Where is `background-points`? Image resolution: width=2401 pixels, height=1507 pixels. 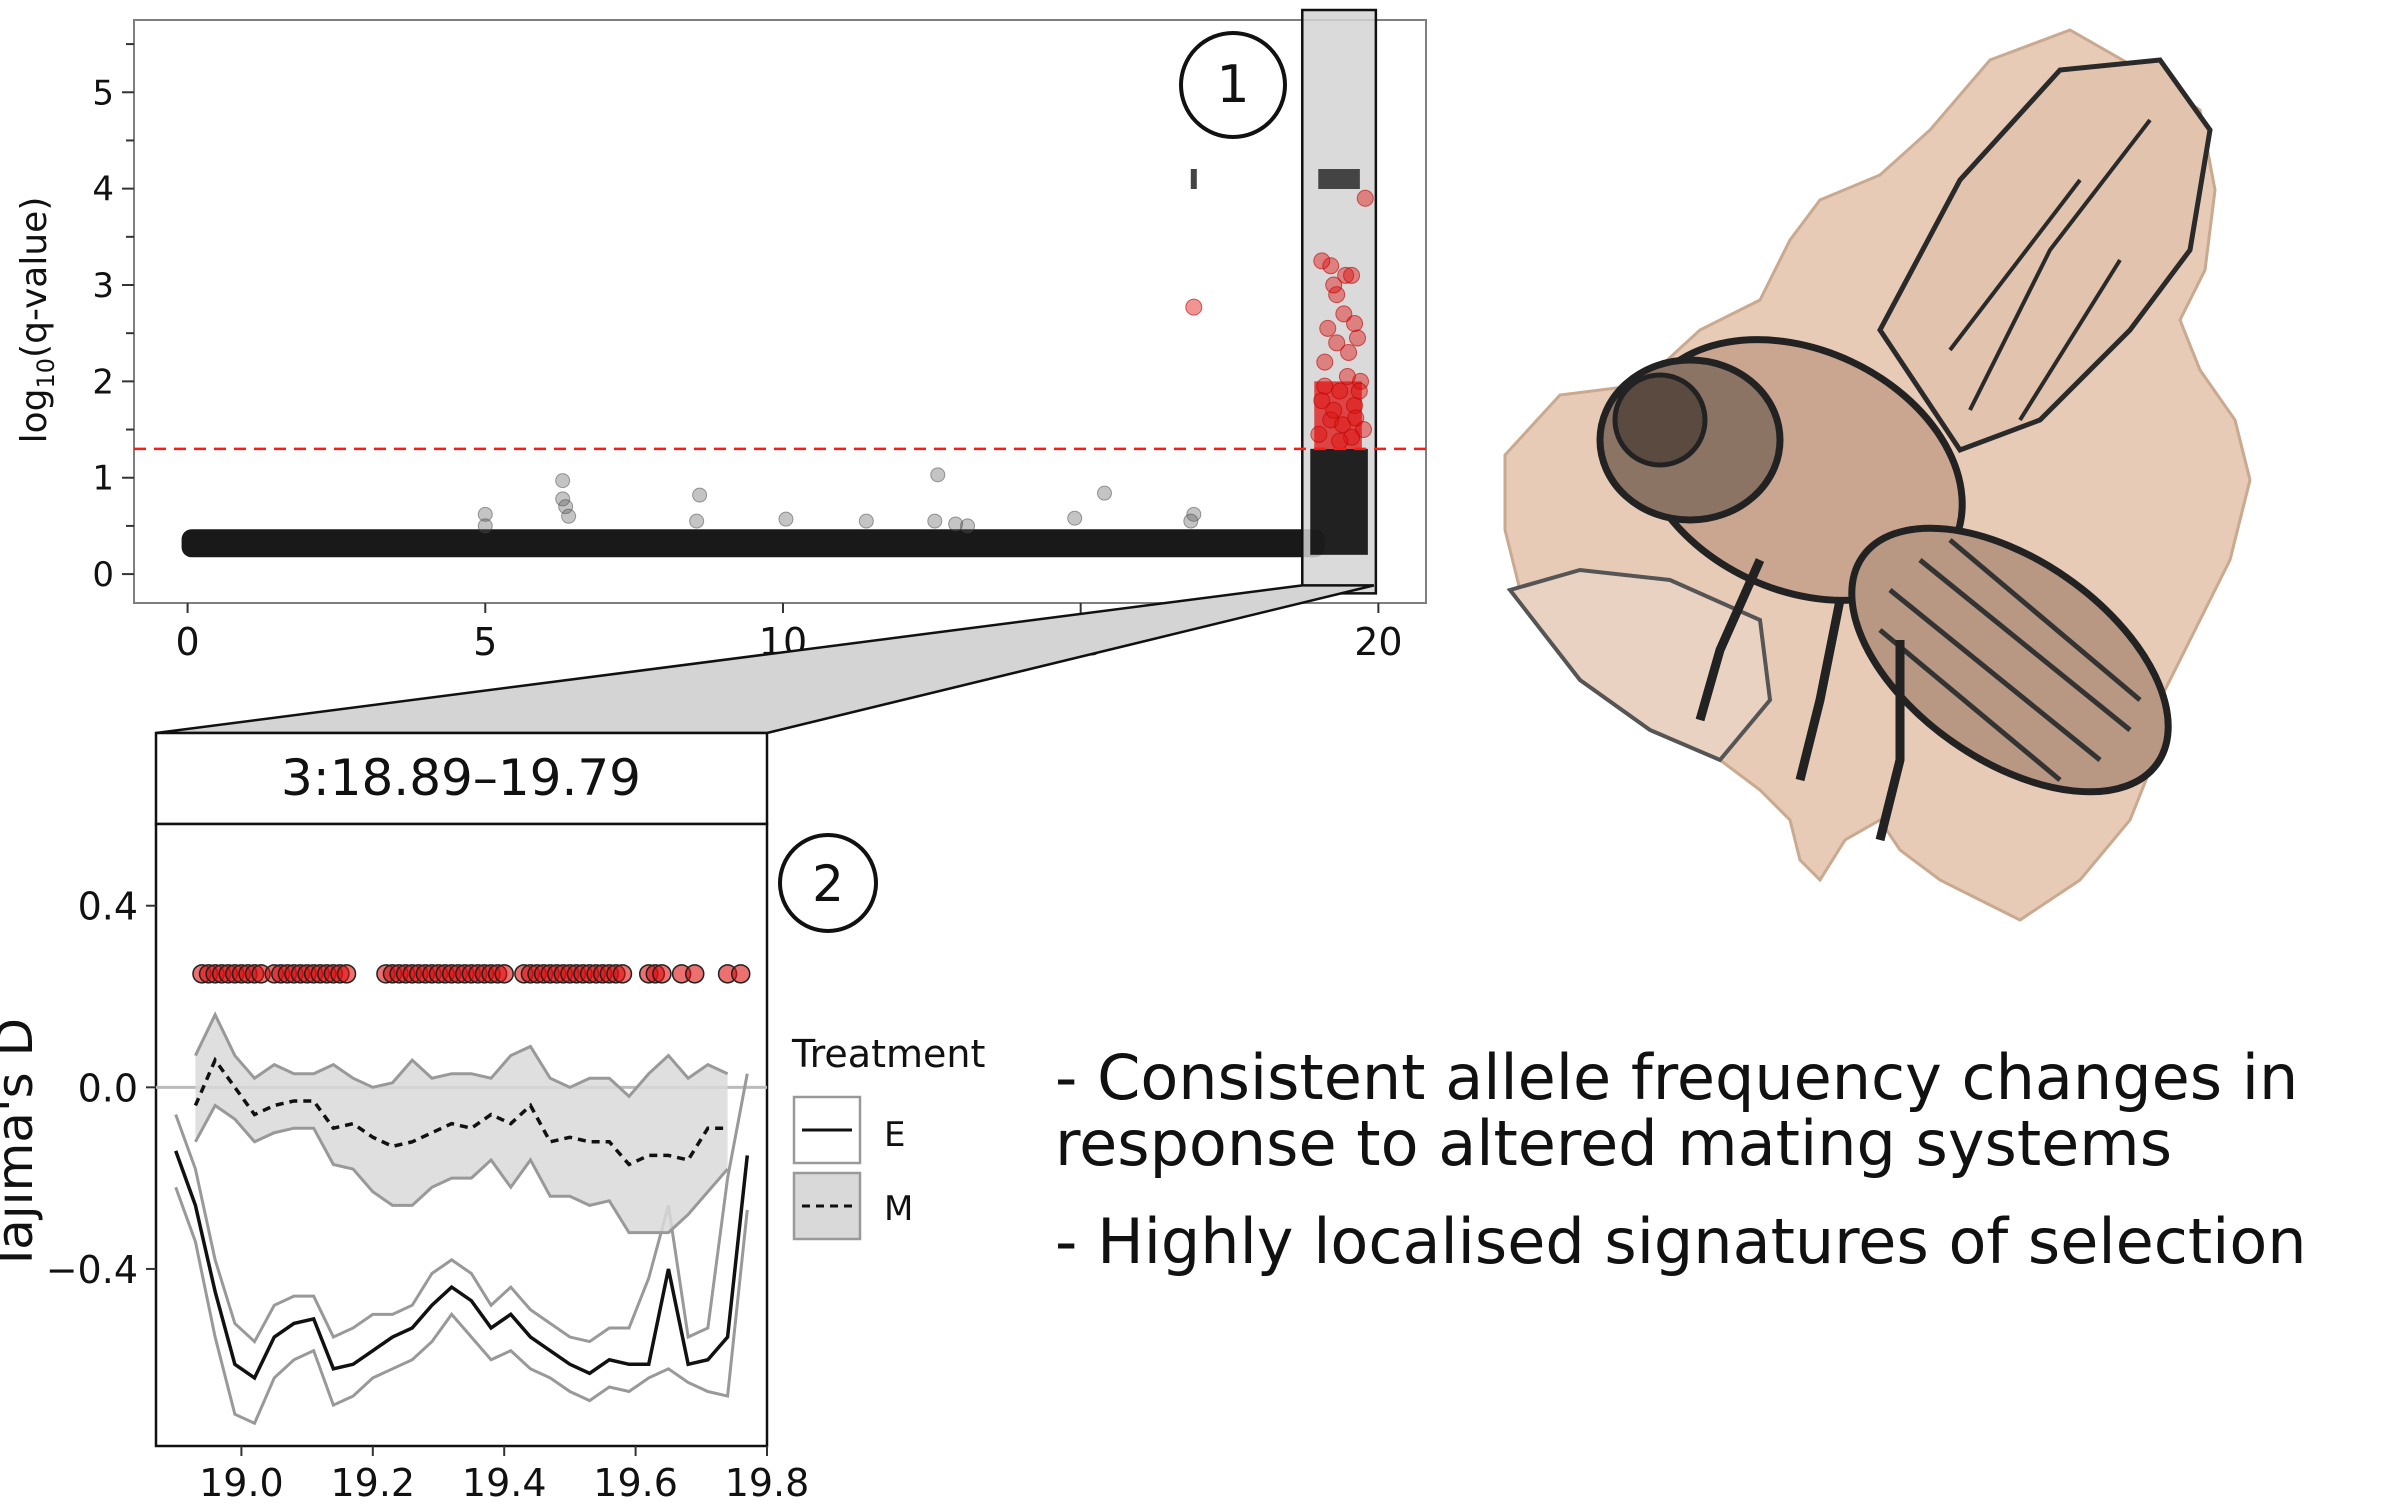 background-points is located at coordinates (839, 500).